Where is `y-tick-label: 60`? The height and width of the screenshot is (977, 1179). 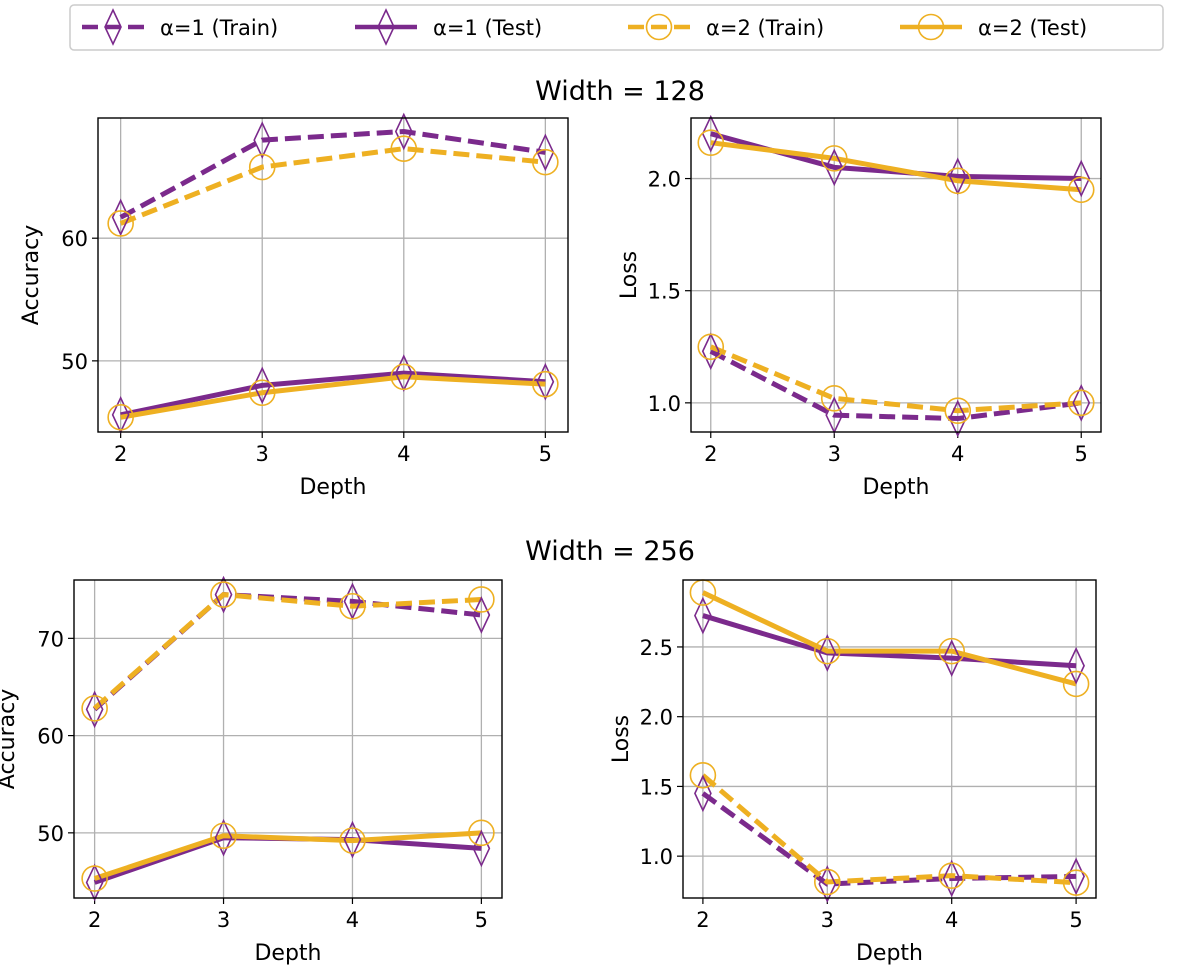 y-tick-label: 60 is located at coordinates (50, 737).